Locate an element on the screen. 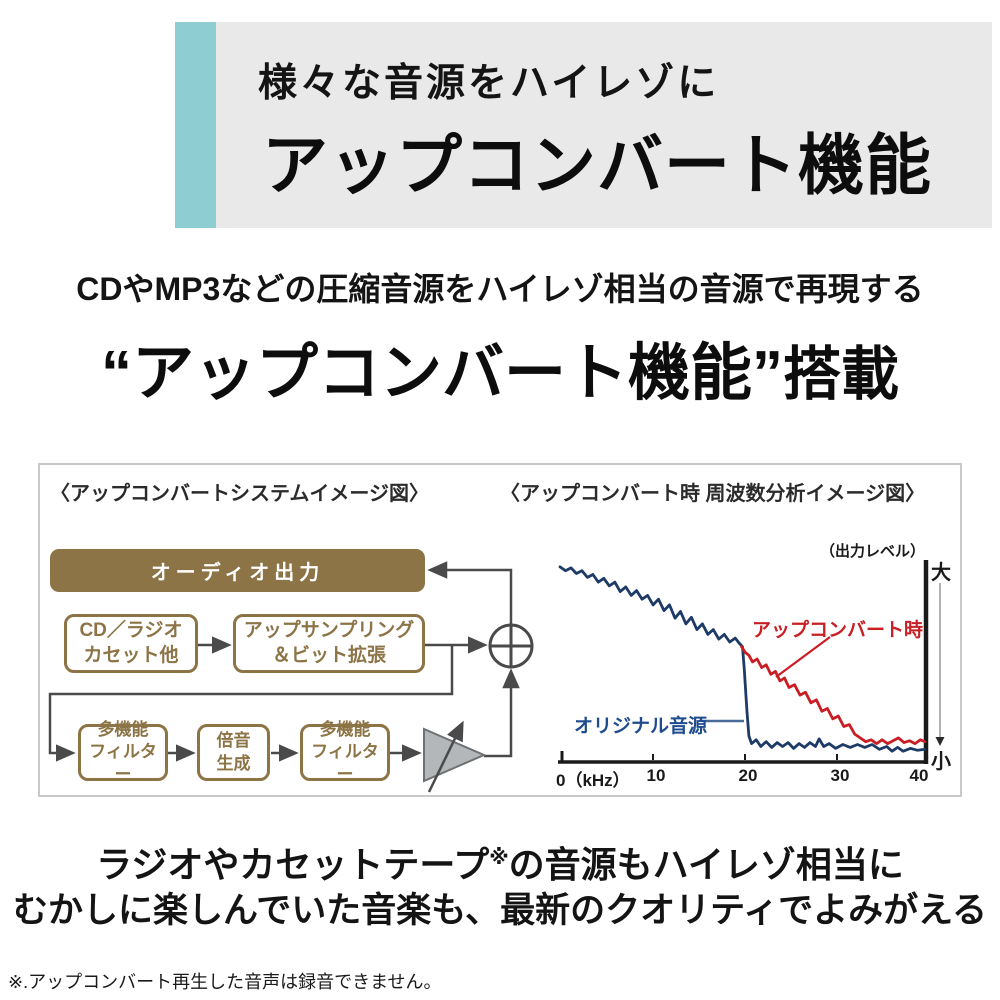 The height and width of the screenshot is (1000, 1000). arrow-amp-to-adder is located at coordinates (502, 713).